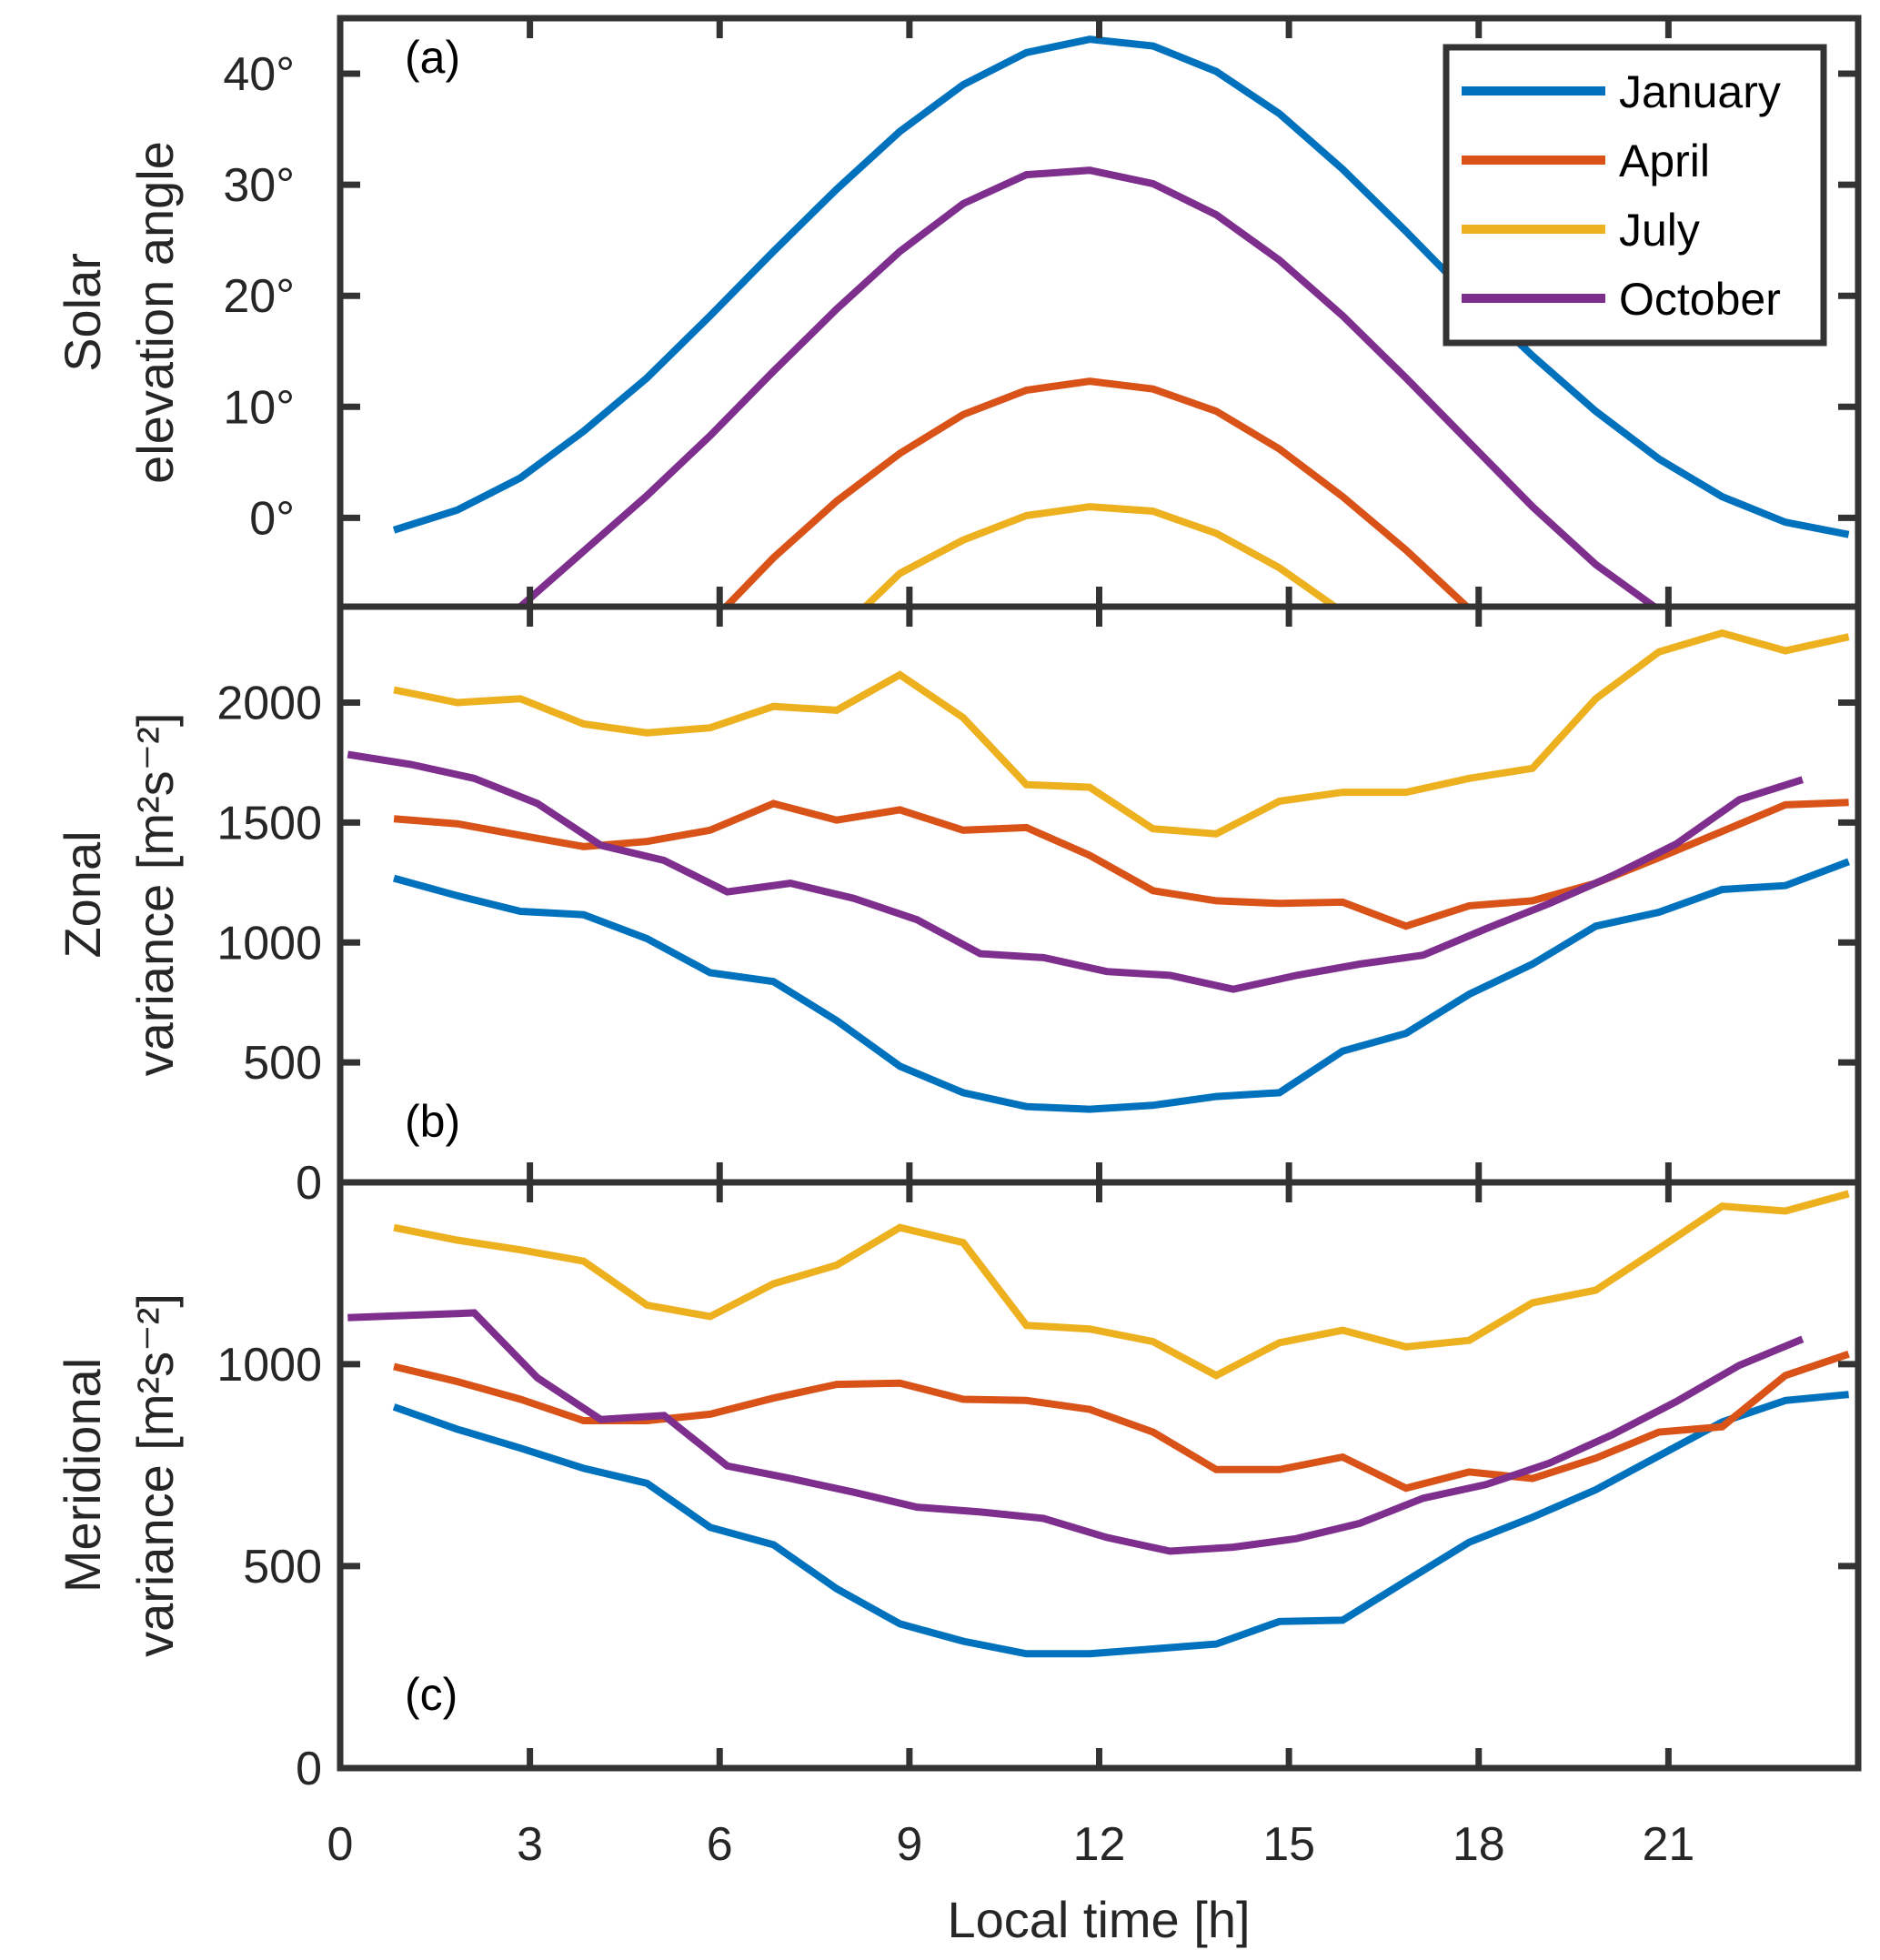 The width and height of the screenshot is (1880, 1960). I want to click on legend-entry-october: October, so click(1700, 299).